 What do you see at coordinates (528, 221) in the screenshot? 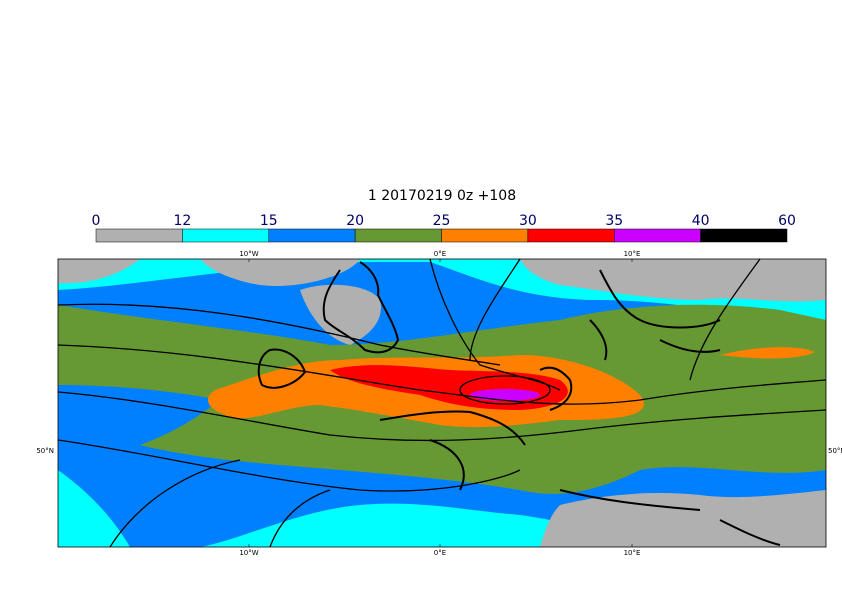
I see `colorbar-label: 30` at bounding box center [528, 221].